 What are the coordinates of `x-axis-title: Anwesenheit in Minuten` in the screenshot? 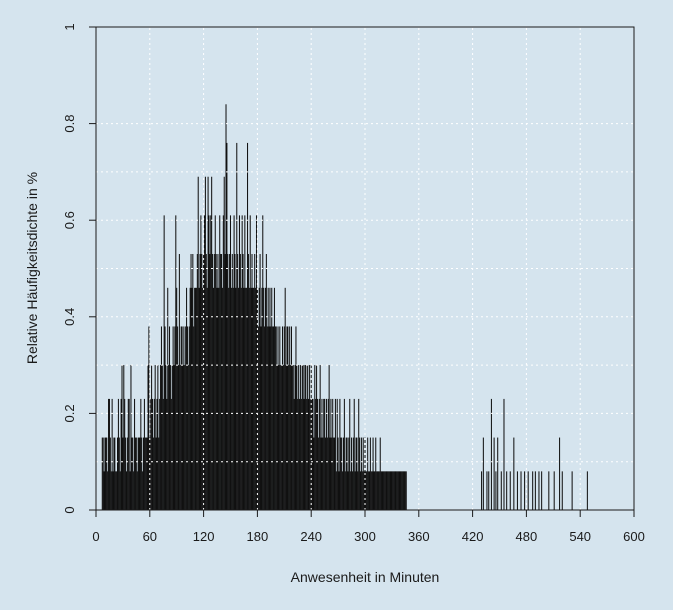 It's located at (365, 577).